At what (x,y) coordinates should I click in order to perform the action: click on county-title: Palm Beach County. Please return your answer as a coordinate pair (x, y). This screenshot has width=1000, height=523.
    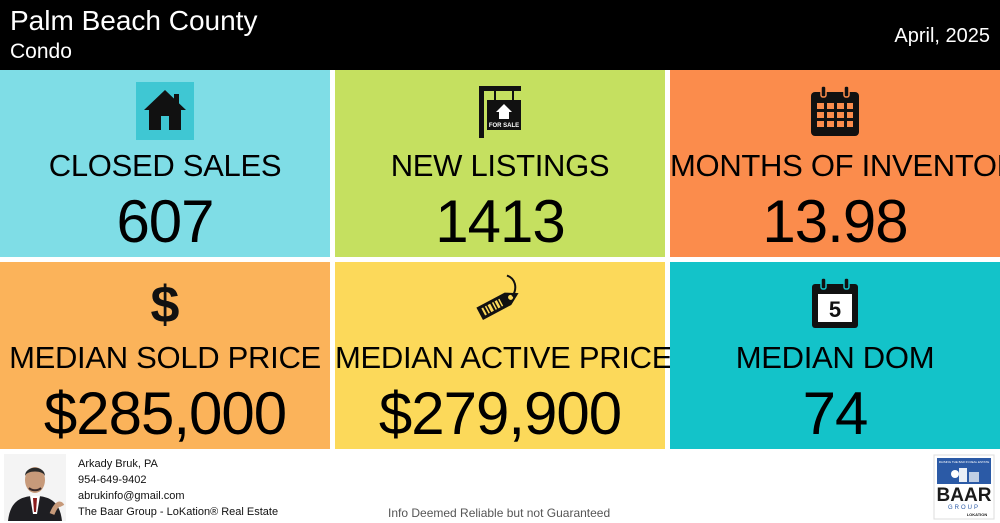
    Looking at the image, I should click on (134, 20).